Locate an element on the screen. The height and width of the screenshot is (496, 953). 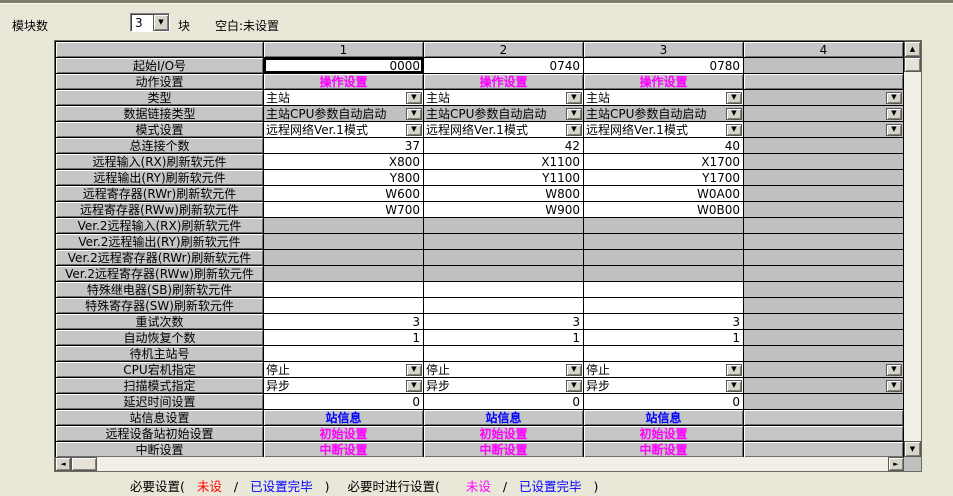
value-input-cell: 0740 is located at coordinates (504, 66).